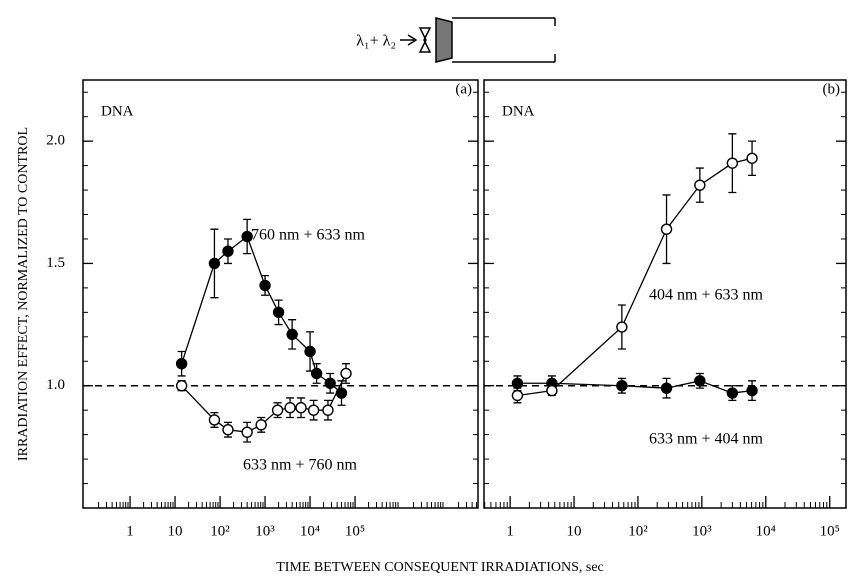 The height and width of the screenshot is (581, 848). What do you see at coordinates (478, 40) in the screenshot?
I see `schematic` at bounding box center [478, 40].